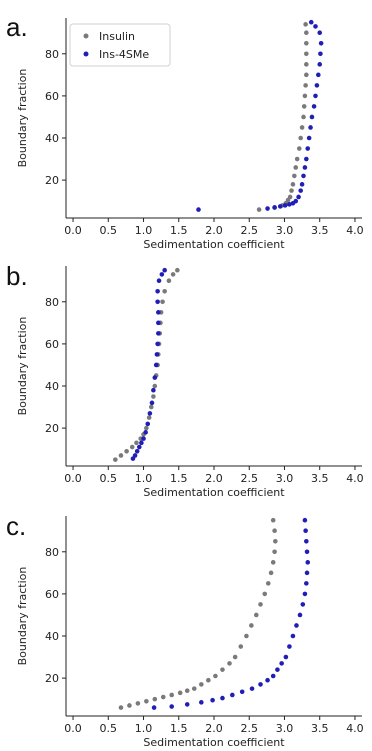  What do you see at coordinates (179, 728) in the screenshot?
I see `x-tick-label: 1.5` at bounding box center [179, 728].